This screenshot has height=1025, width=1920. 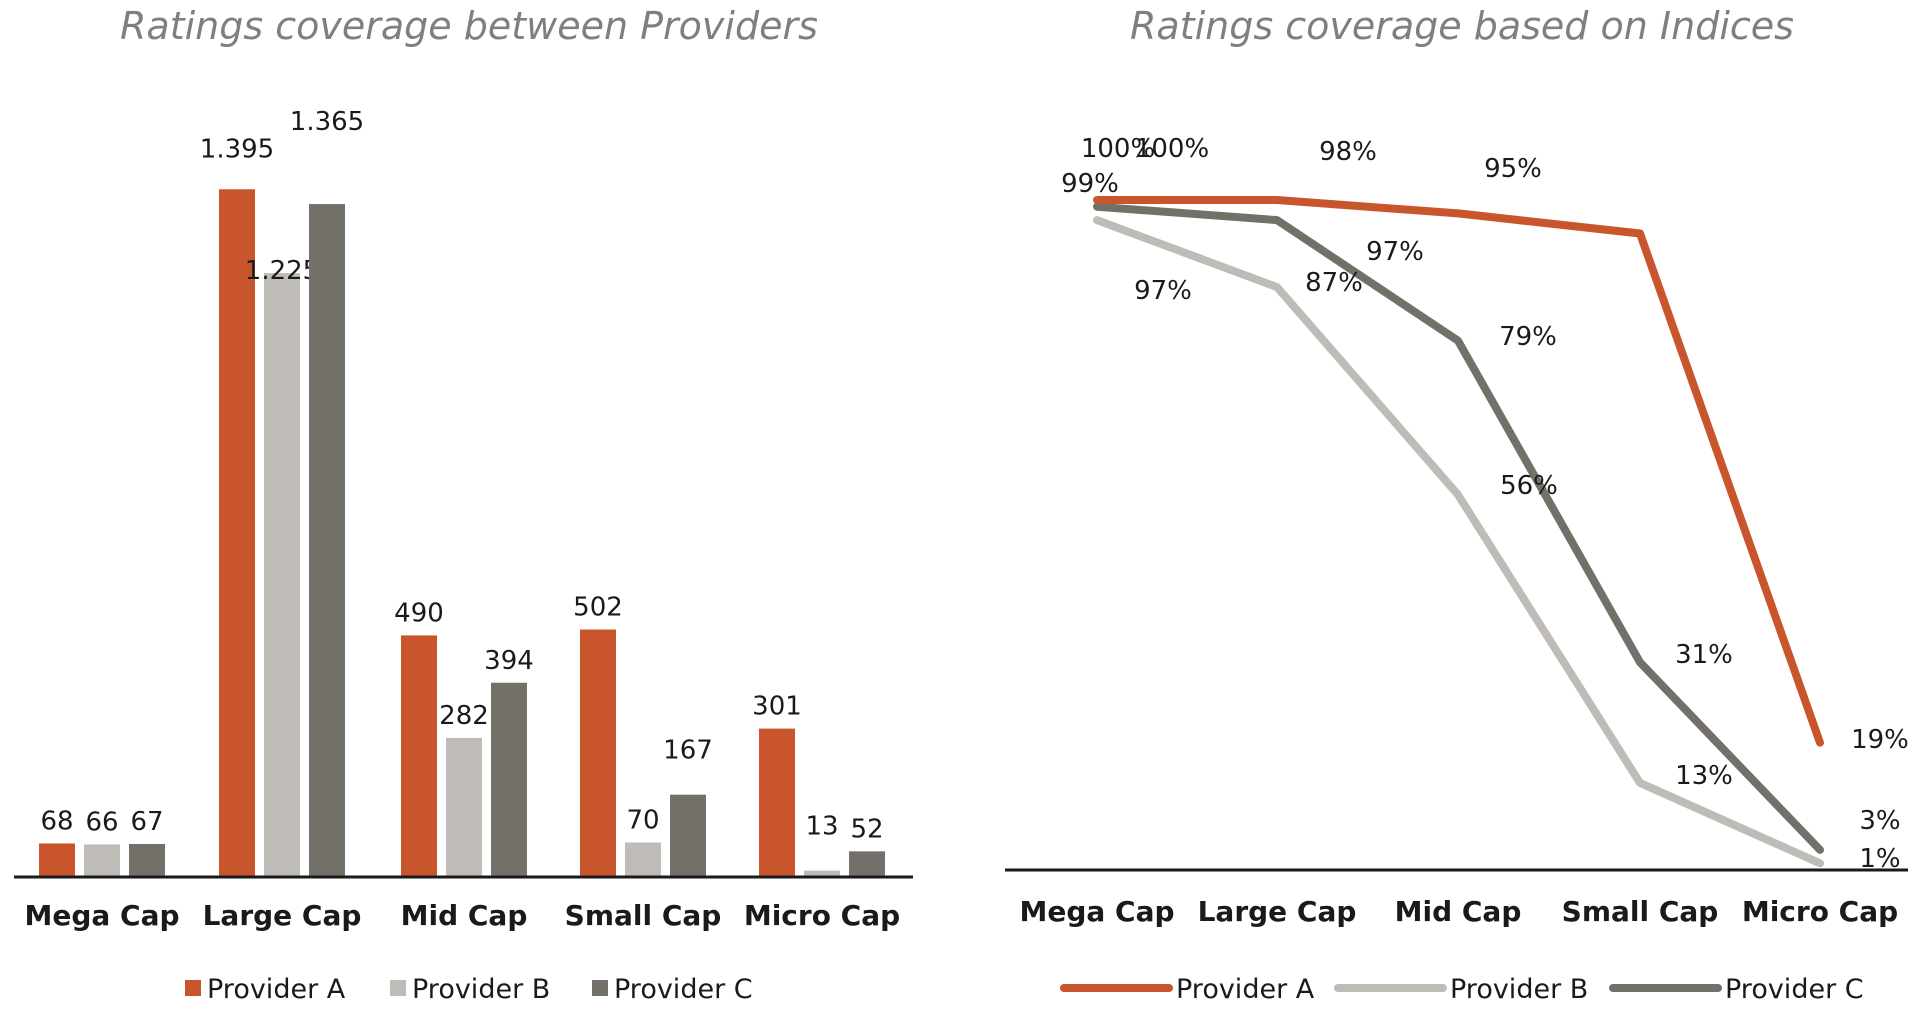 What do you see at coordinates (1519, 989) in the screenshot?
I see `line-legend-label: Provider B` at bounding box center [1519, 989].